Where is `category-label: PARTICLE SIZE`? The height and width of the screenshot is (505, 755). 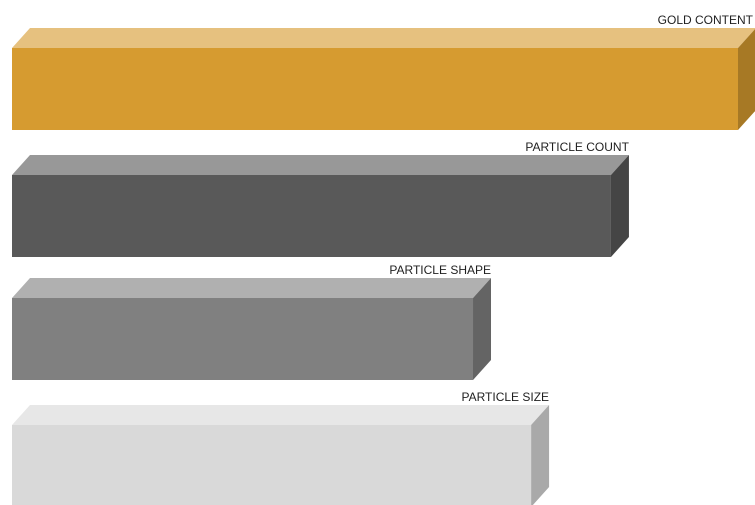 category-label: PARTICLE SIZE is located at coordinates (505, 397).